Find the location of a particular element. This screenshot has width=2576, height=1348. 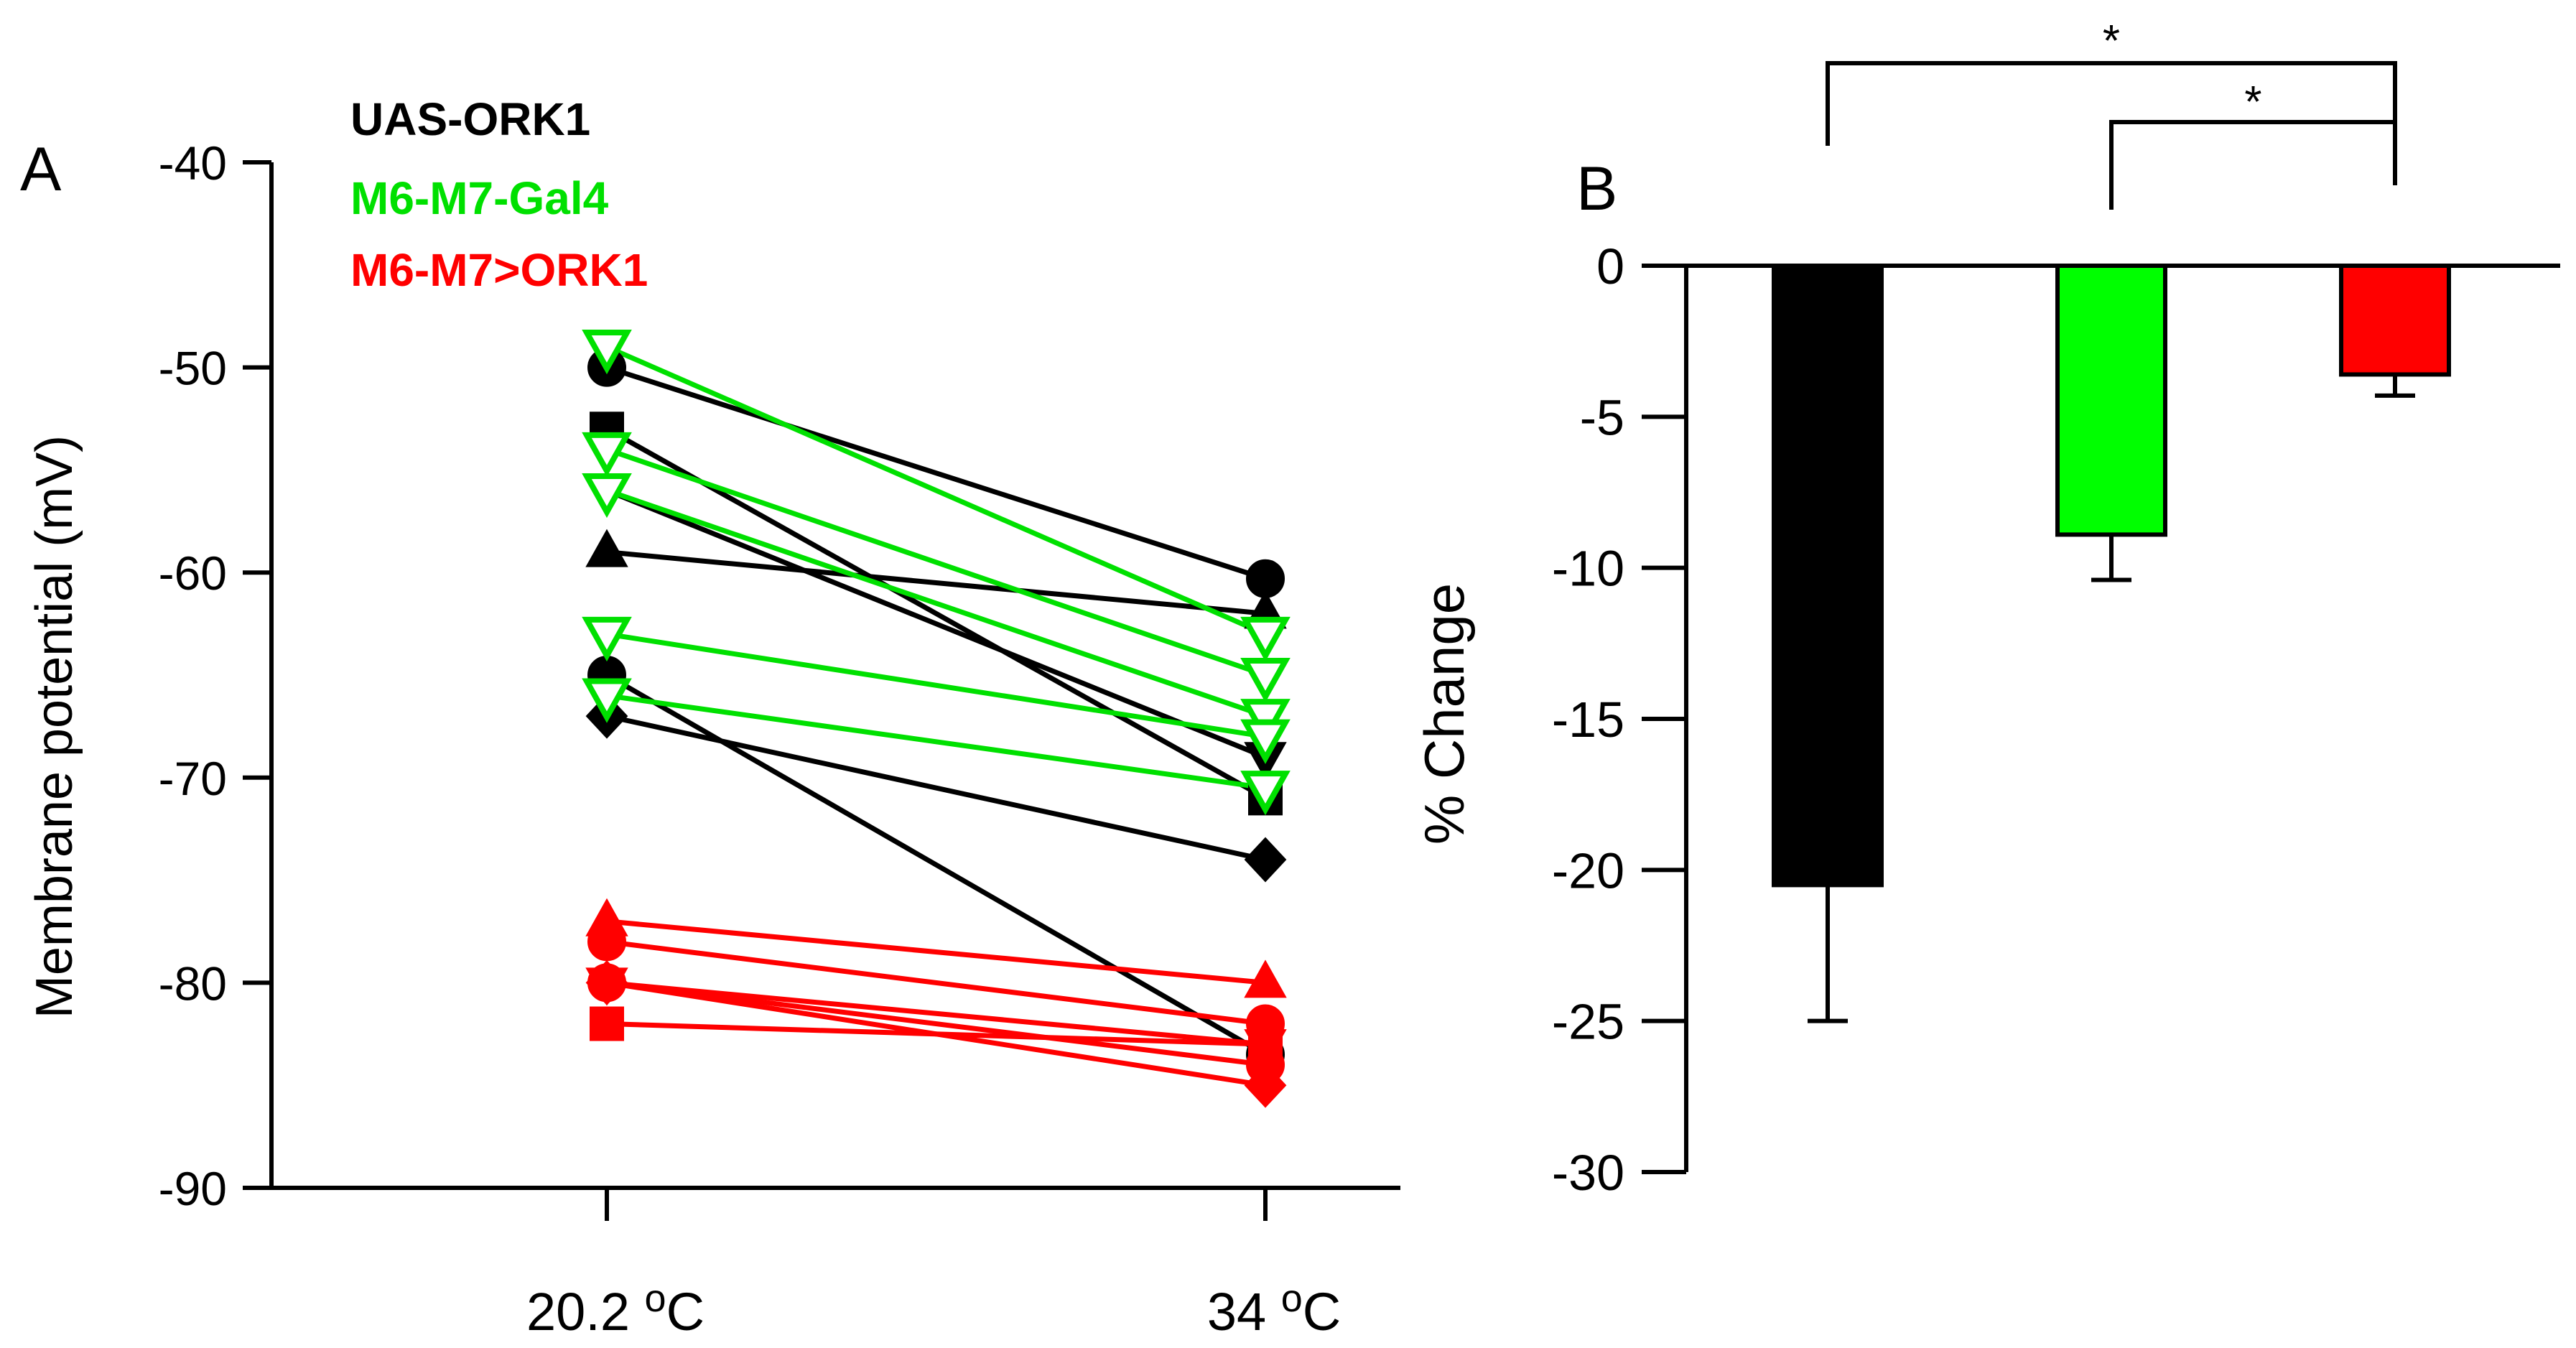

panel-b-y-axis-label: % Change is located at coordinates (1444, 714).